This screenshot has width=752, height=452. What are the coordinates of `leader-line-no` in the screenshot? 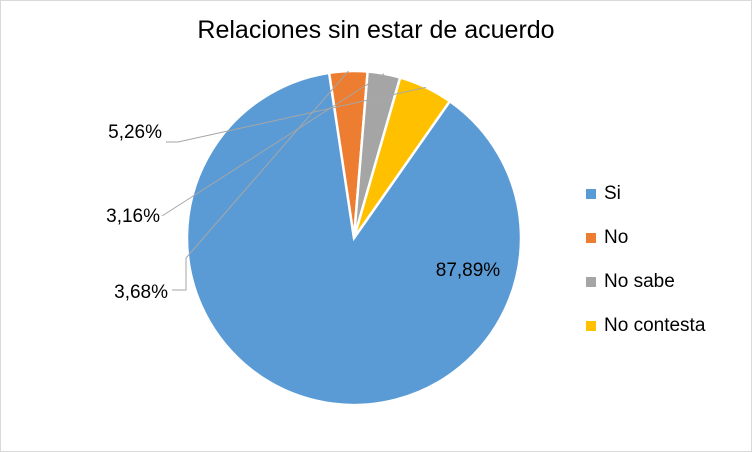 It's located at (260, 180).